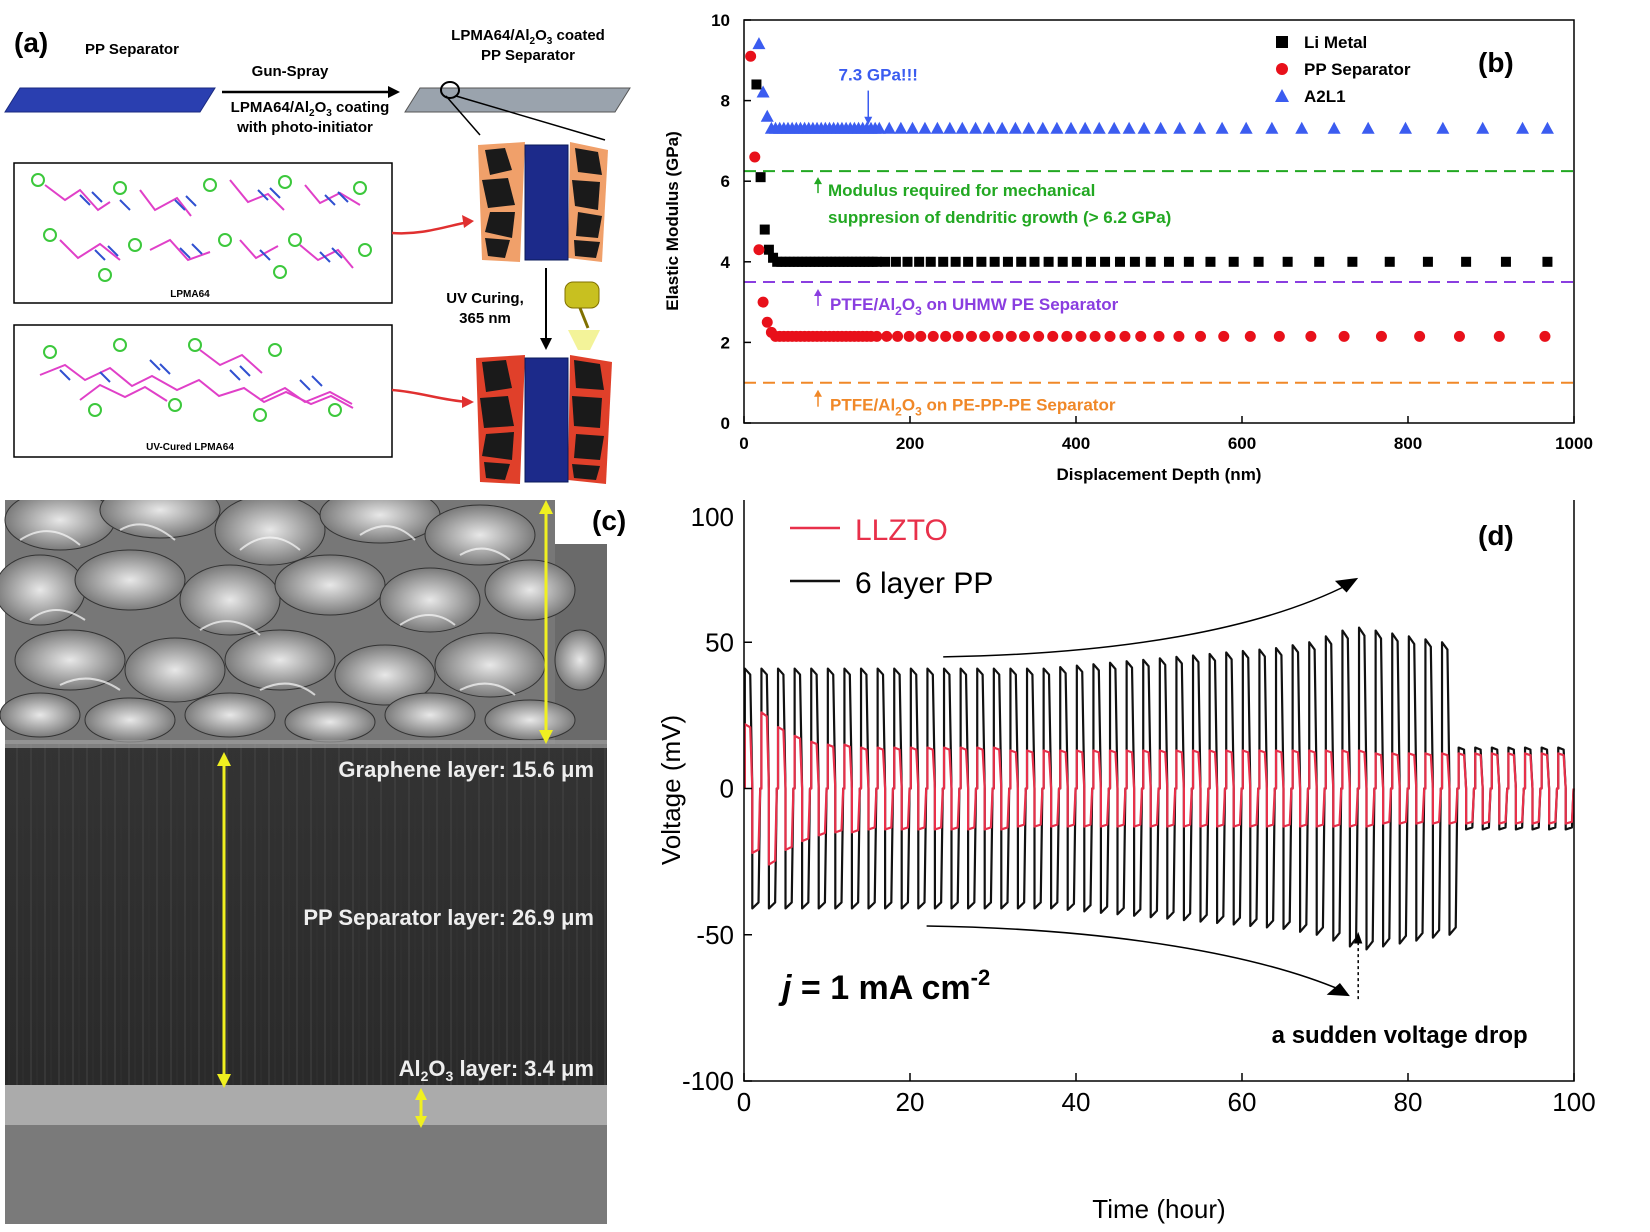  I want to click on uv-cured-molecules, so click(196, 380).